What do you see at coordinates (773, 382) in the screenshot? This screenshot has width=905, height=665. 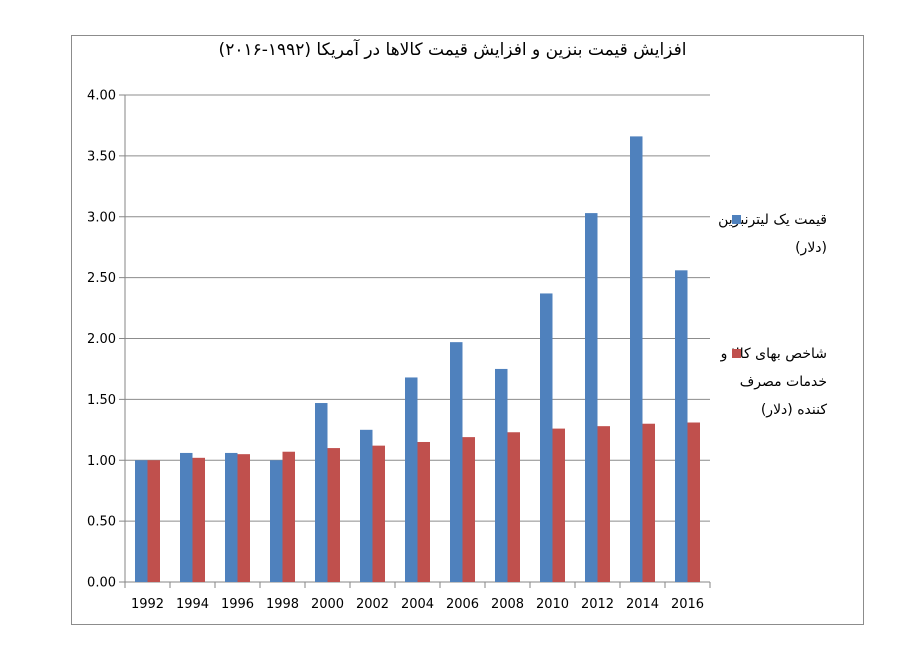 I see `legend-label-cpi: شاخص بهای کالا و خدمات مصرف کننده (دلار)` at bounding box center [773, 382].